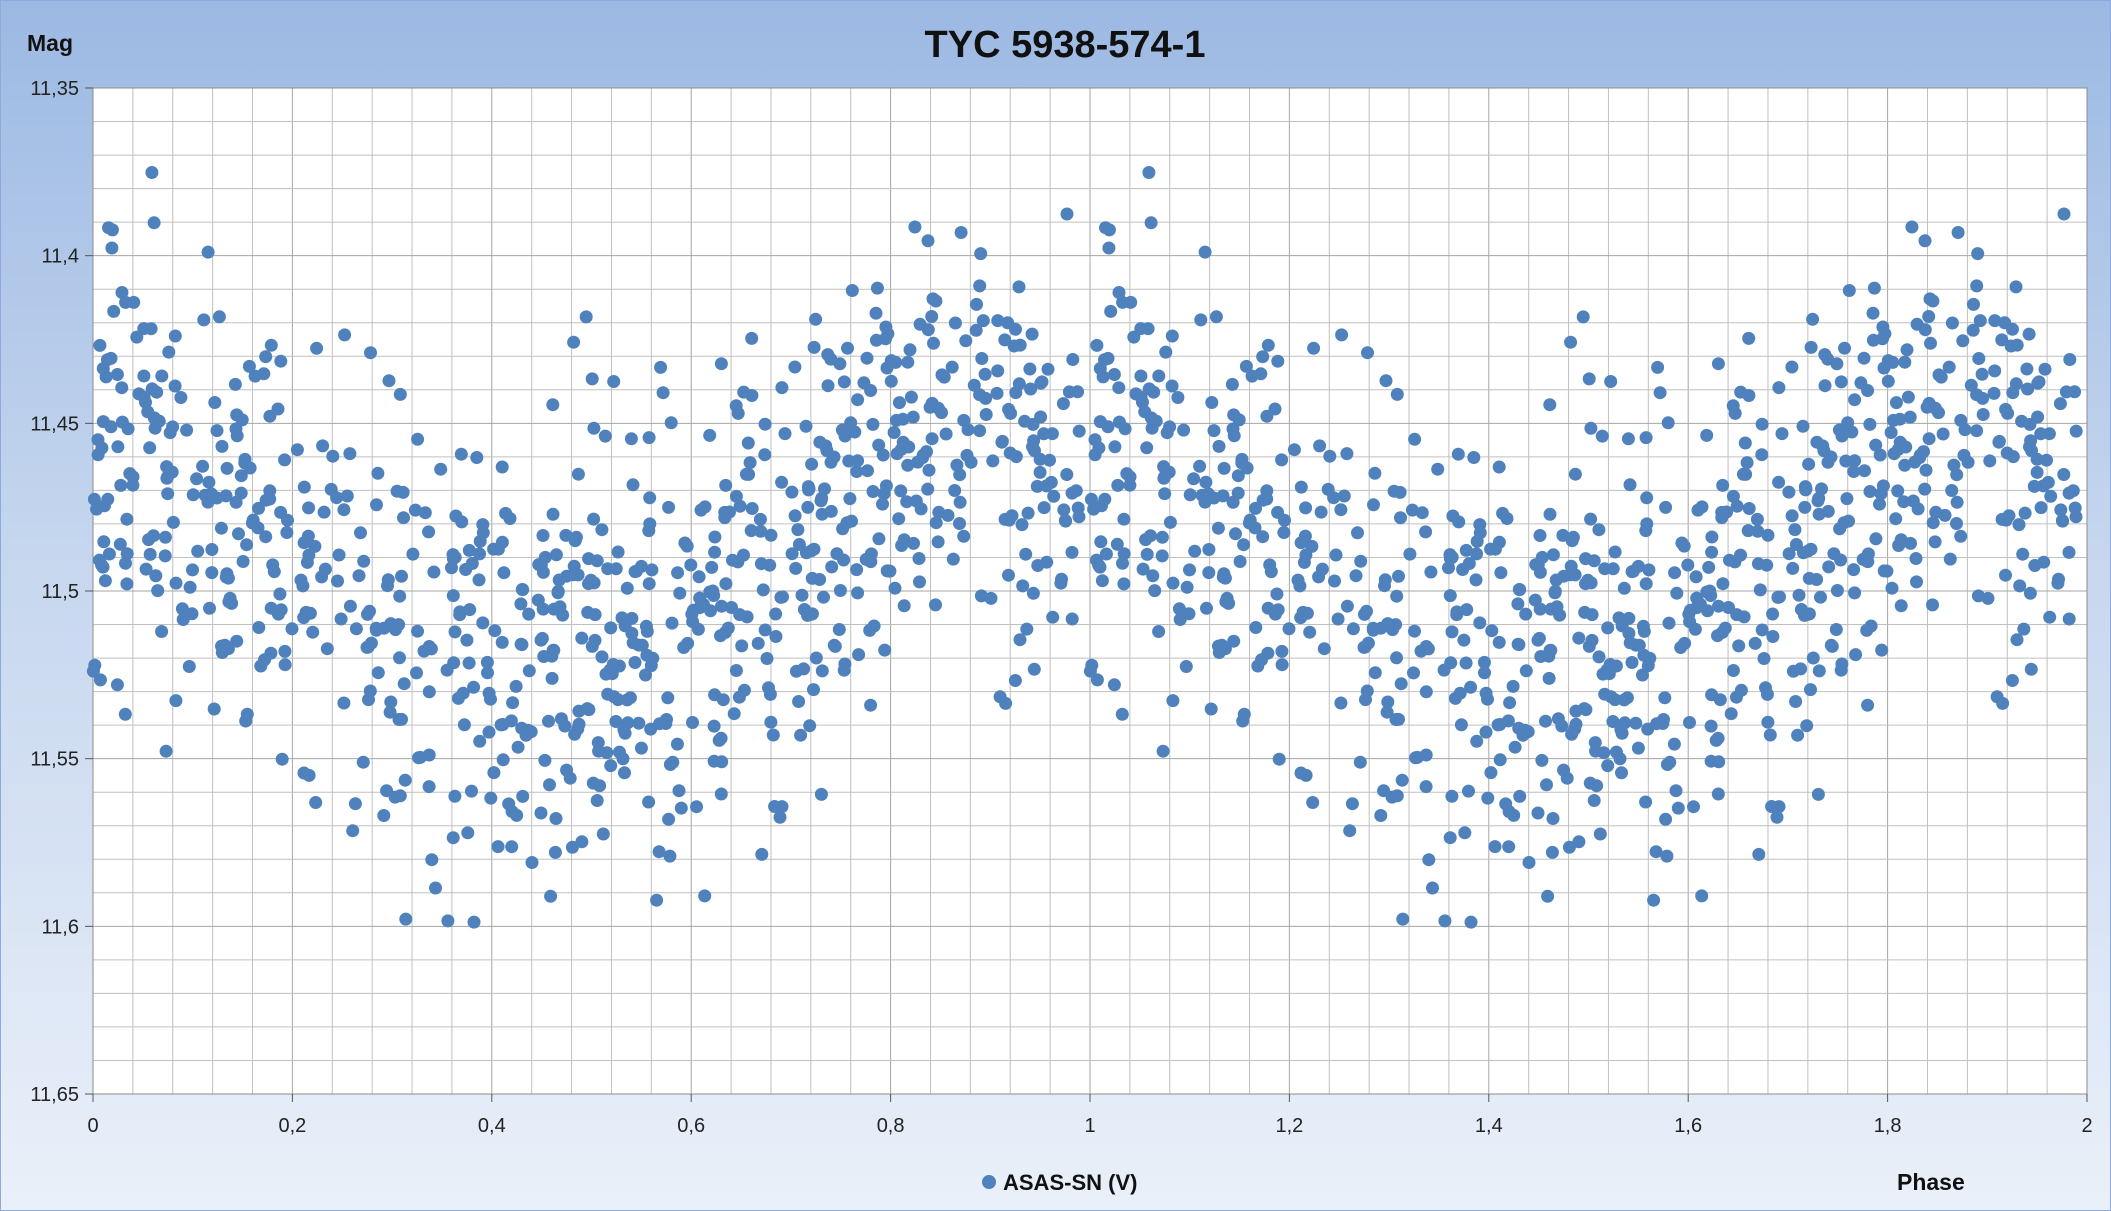 This screenshot has width=2111, height=1211. What do you see at coordinates (1070, 1182) in the screenshot?
I see `legend-label: ASAS-SN (V)` at bounding box center [1070, 1182].